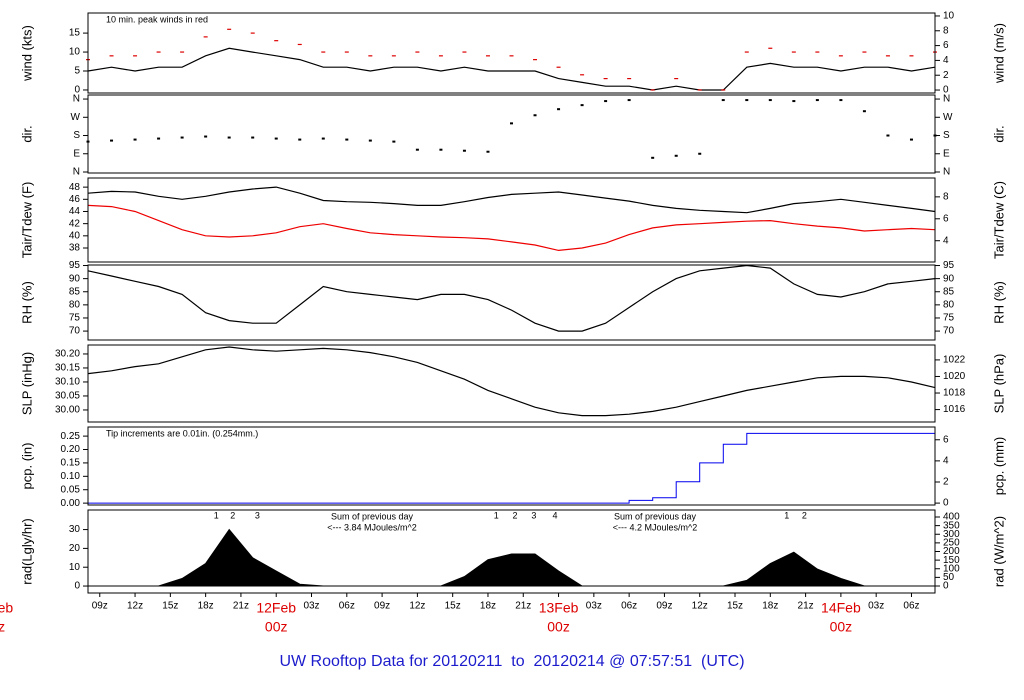 This screenshot has width=1024, height=700. I want to click on y-tick-label: E, so click(76, 153).